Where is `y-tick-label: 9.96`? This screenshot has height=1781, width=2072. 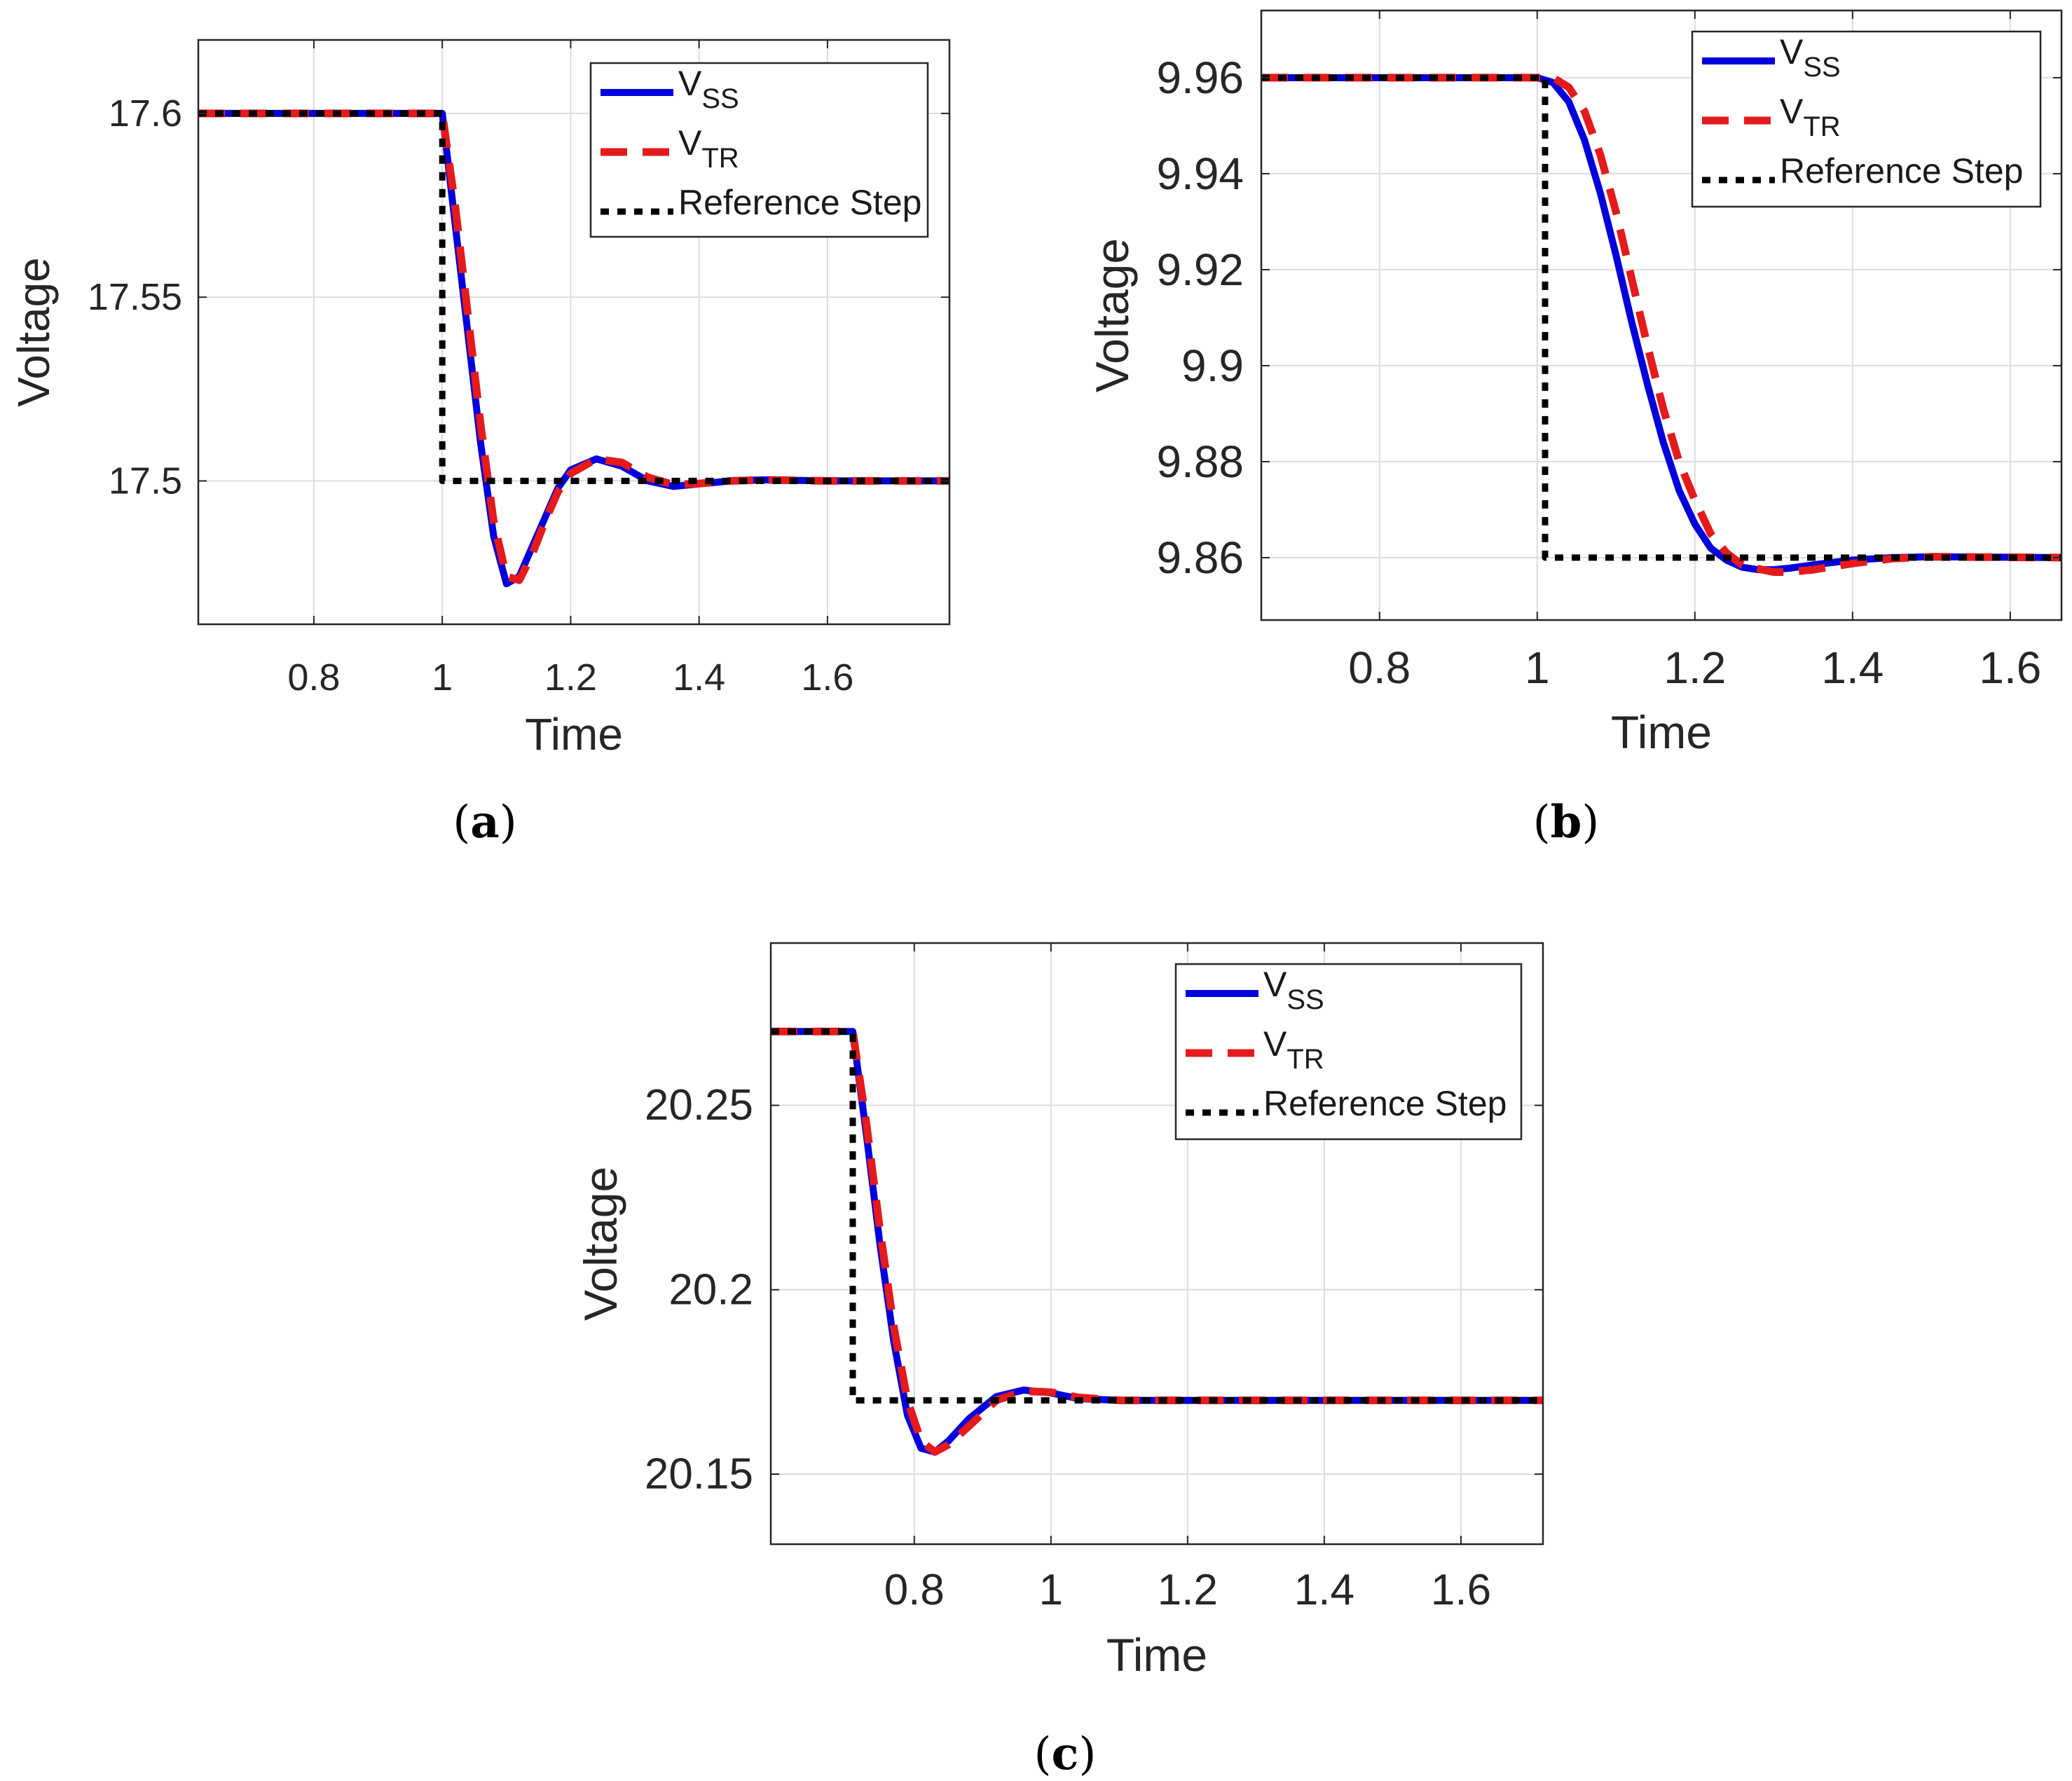
y-tick-label: 9.96 is located at coordinates (1200, 78).